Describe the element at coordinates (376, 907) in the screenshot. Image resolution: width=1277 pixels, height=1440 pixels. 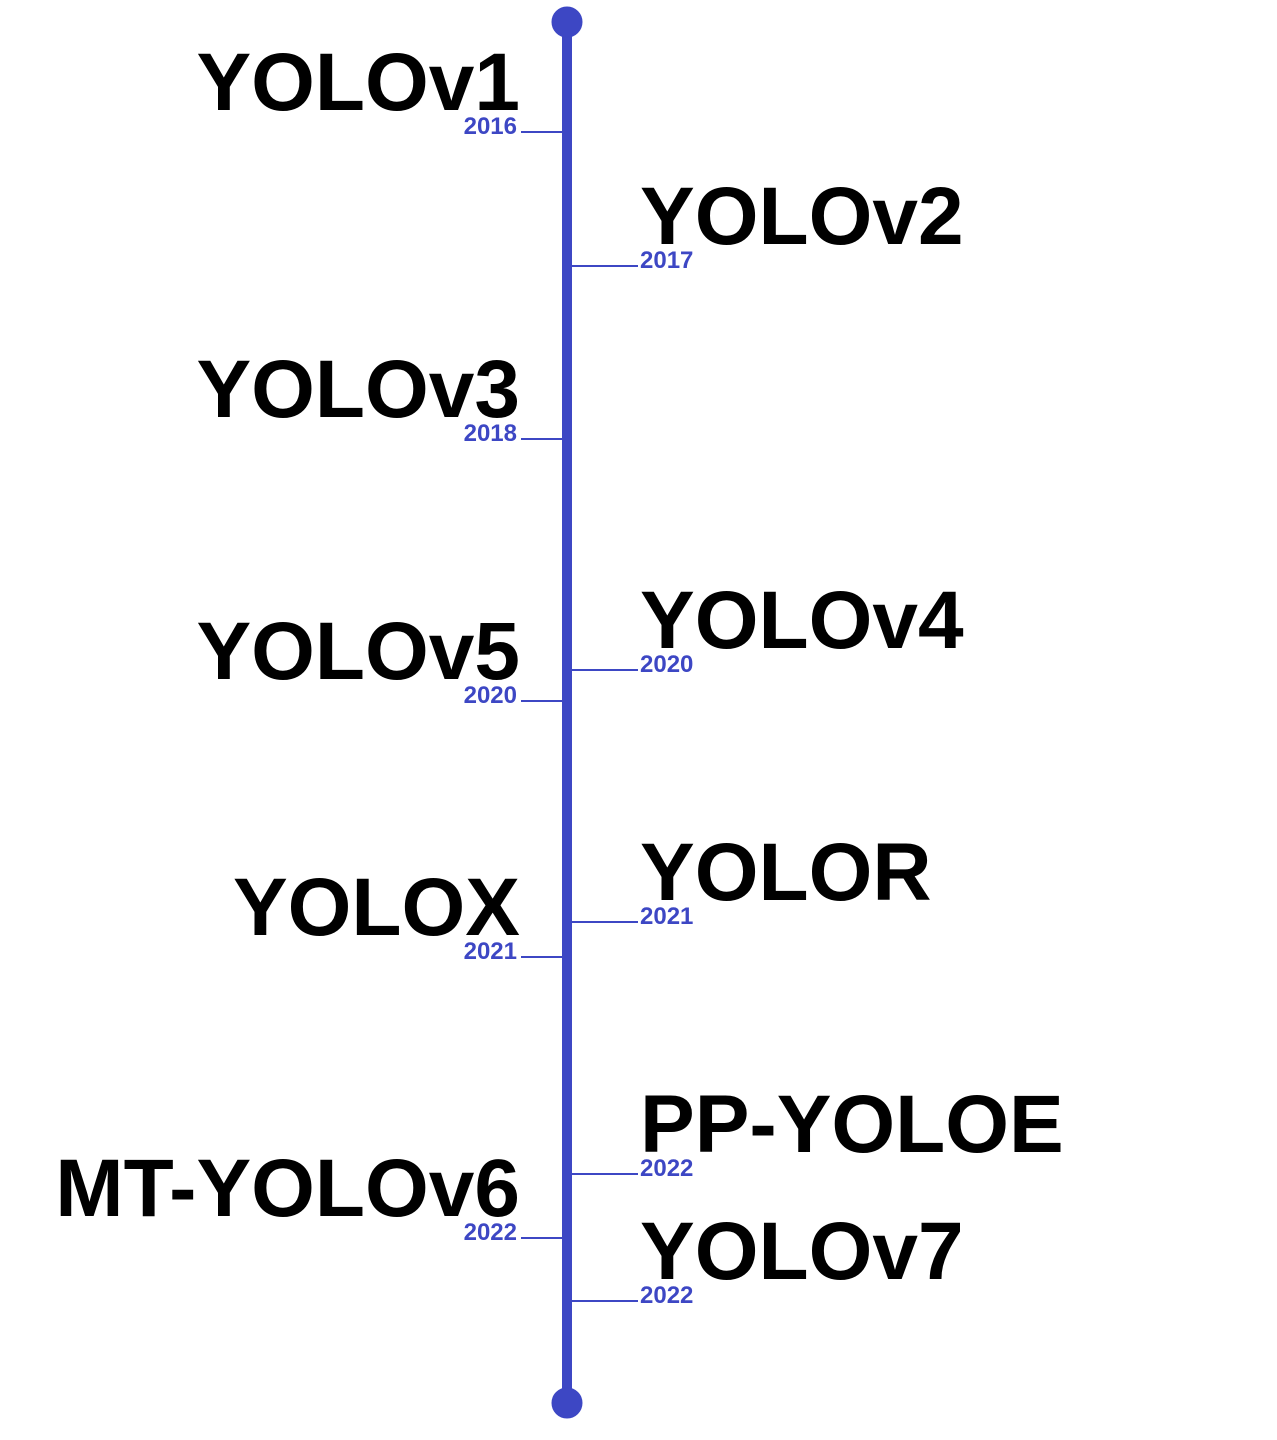
I see `event-name: YOLOX` at that location.